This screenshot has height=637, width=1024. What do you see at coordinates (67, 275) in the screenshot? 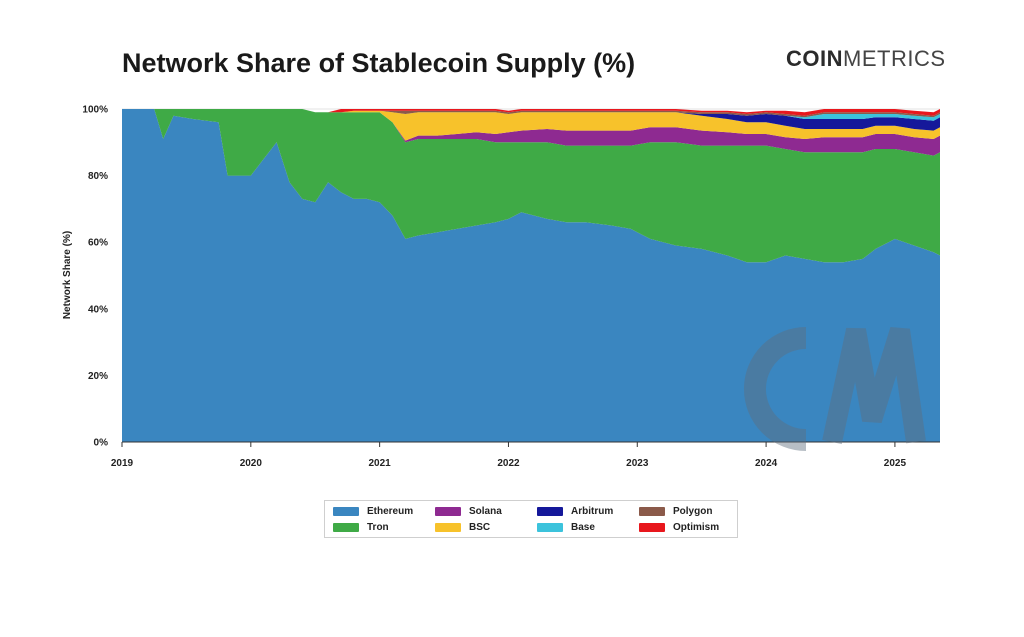
I see `y-axis-label: Network Share (%)` at bounding box center [67, 275].